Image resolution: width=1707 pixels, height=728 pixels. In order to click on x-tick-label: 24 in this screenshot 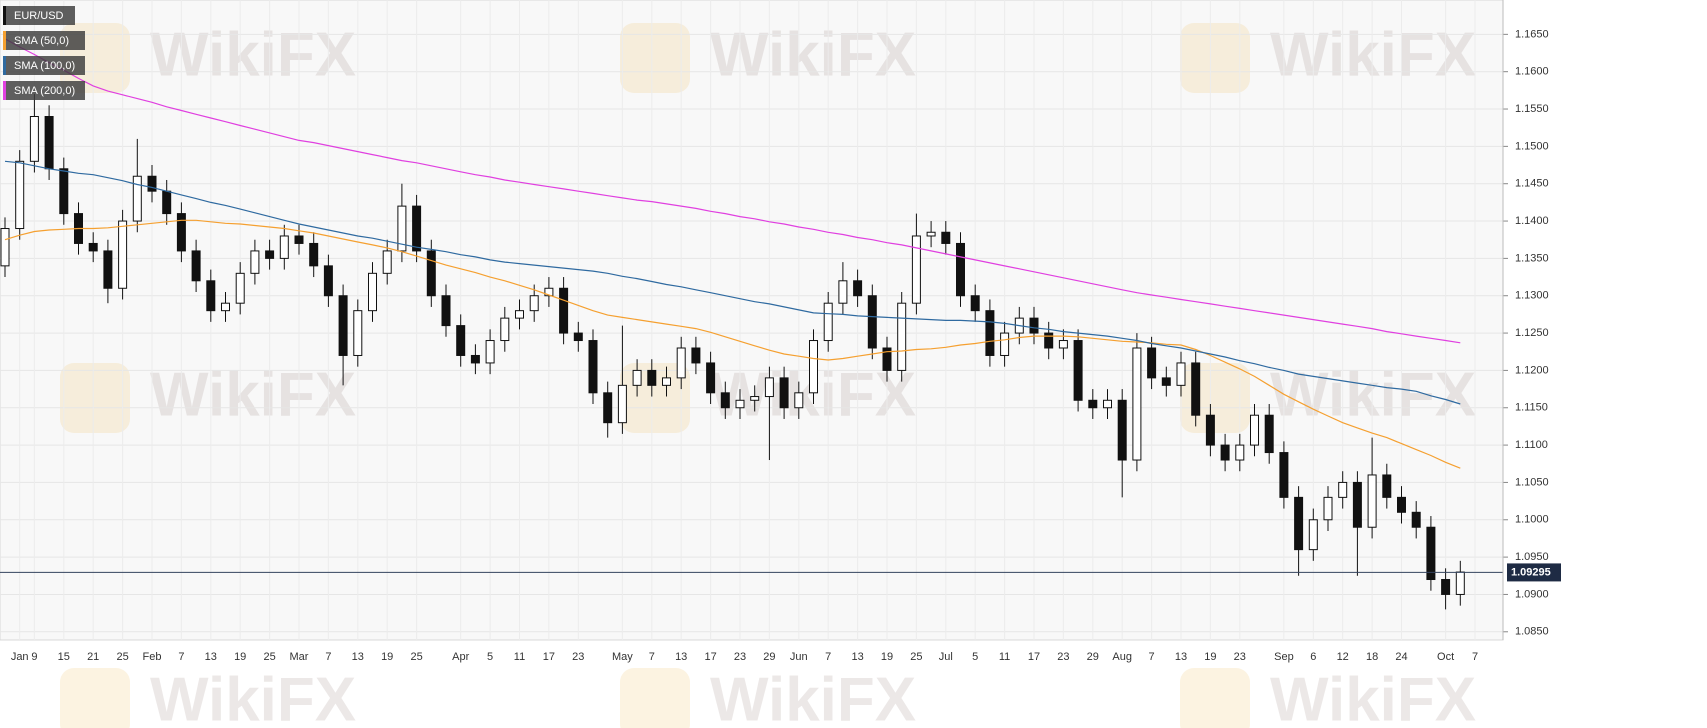, I will do `click(1401, 657)`.